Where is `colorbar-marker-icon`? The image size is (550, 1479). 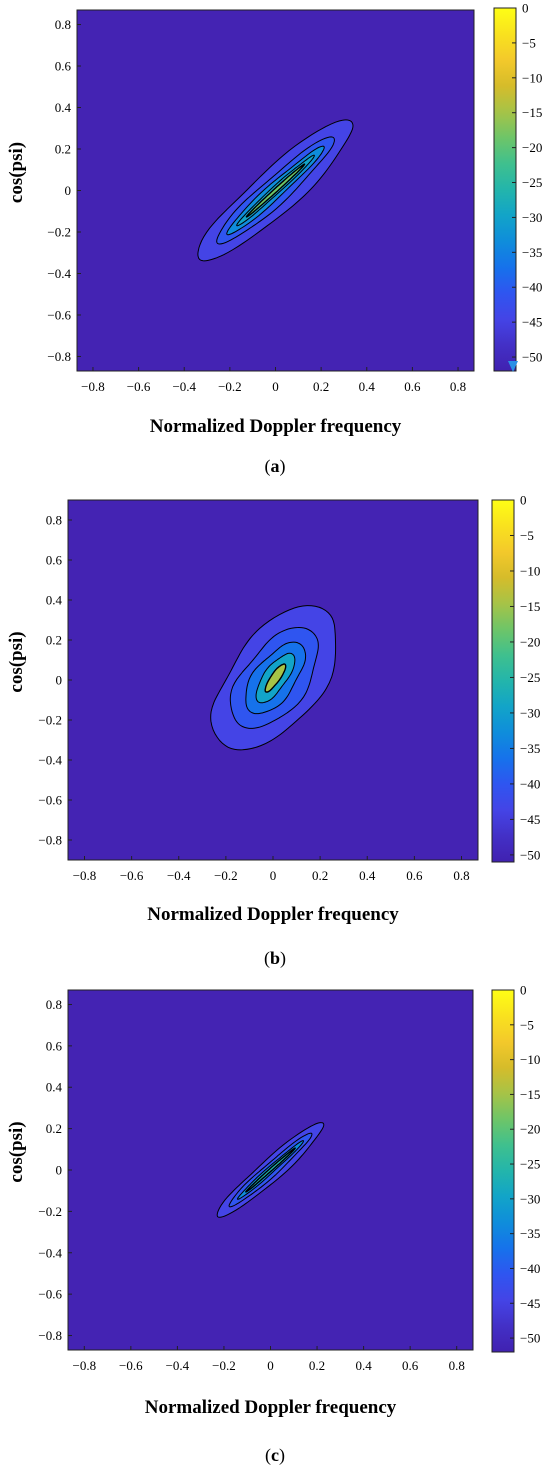
colorbar-marker-icon is located at coordinates (513, 366).